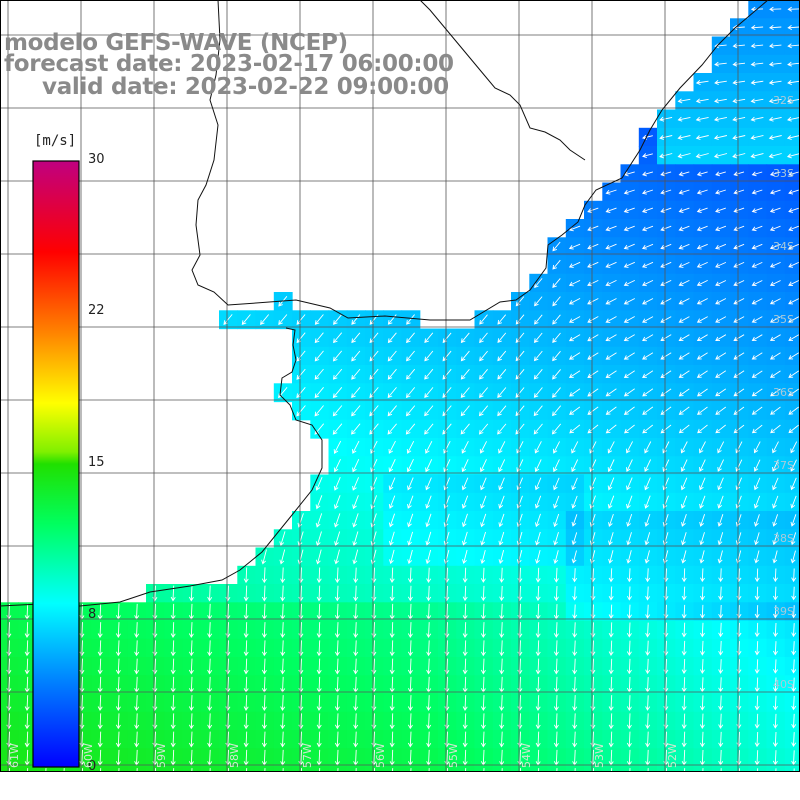 The height and width of the screenshot is (800, 800). Describe the element at coordinates (14, 755) in the screenshot. I see `lon-label-61w: 61W` at that location.